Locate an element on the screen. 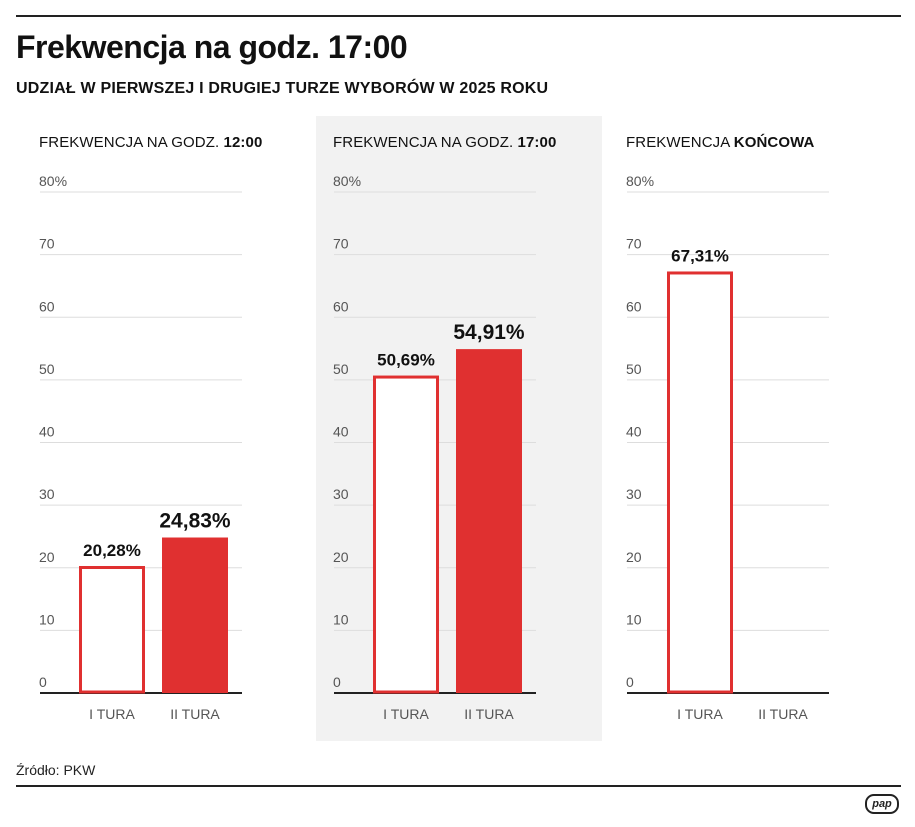 This screenshot has height=827, width=915. panel-title-1700: FREKWENCJA NA GODZ. 17:00 is located at coordinates (444, 142).